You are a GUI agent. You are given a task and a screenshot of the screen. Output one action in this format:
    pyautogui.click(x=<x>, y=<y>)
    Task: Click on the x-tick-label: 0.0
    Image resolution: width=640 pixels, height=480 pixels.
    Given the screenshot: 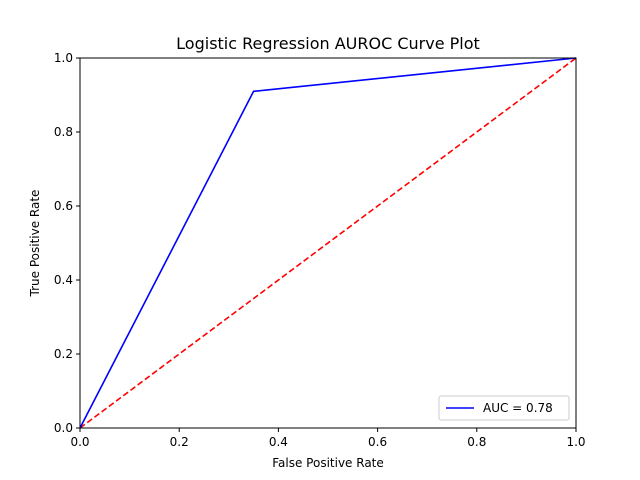 What is the action you would take?
    pyautogui.click(x=79, y=442)
    